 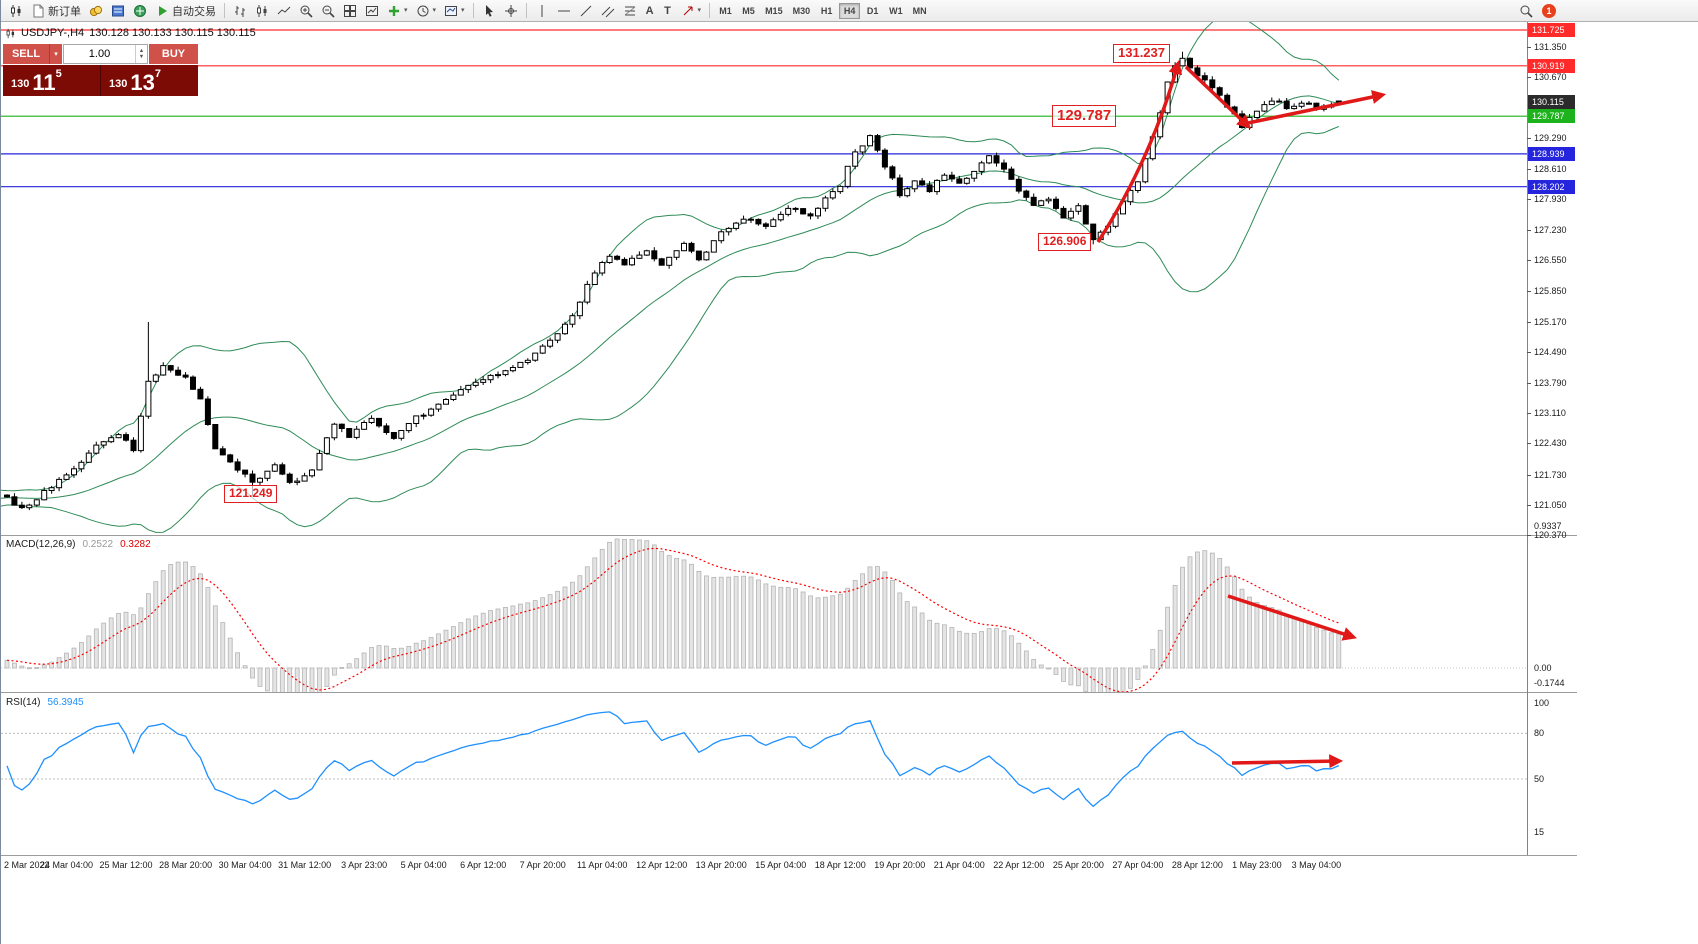 What do you see at coordinates (774, 10) in the screenshot?
I see `timeframe-m15-button: M15` at bounding box center [774, 10].